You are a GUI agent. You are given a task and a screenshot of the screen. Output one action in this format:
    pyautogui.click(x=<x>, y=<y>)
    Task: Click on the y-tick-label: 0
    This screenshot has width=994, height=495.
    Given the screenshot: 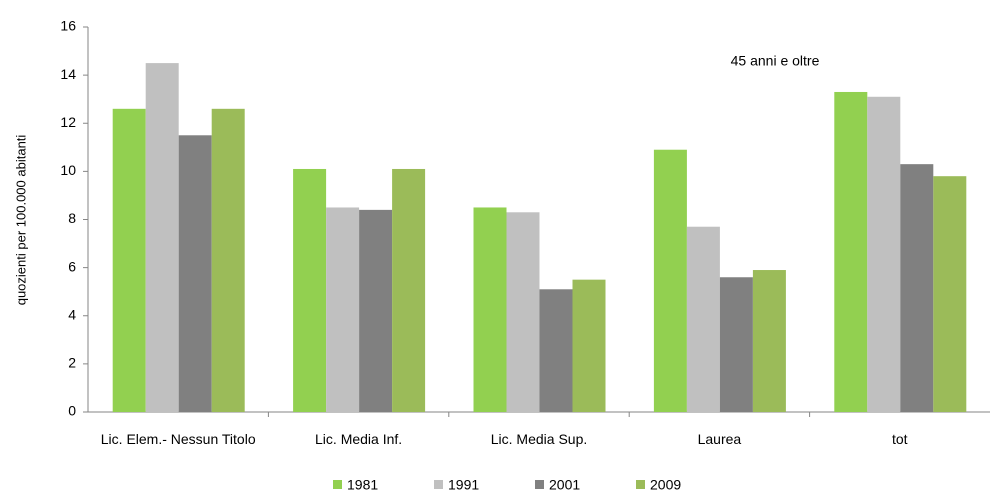 What is the action you would take?
    pyautogui.click(x=72, y=411)
    